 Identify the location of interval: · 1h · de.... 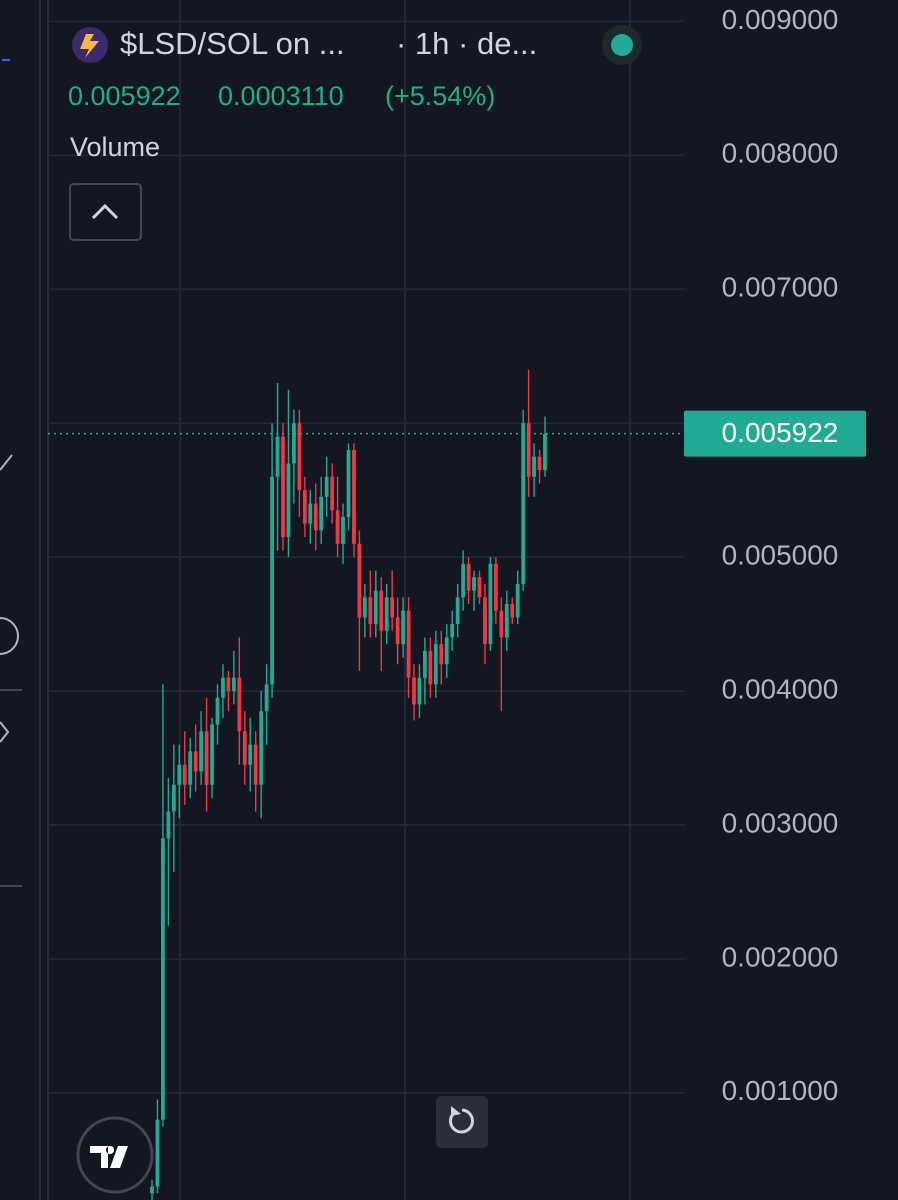
(466, 43).